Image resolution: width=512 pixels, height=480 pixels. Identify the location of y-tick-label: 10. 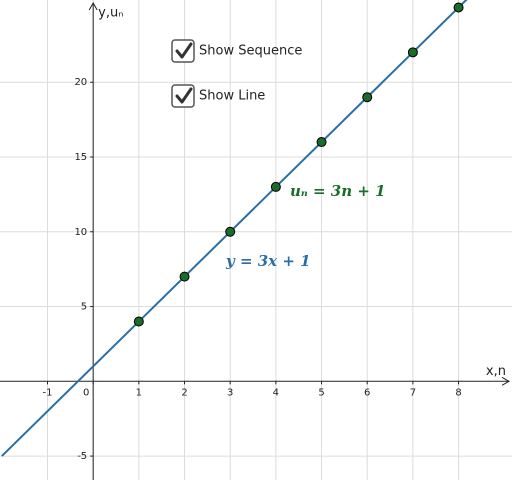
(80, 232).